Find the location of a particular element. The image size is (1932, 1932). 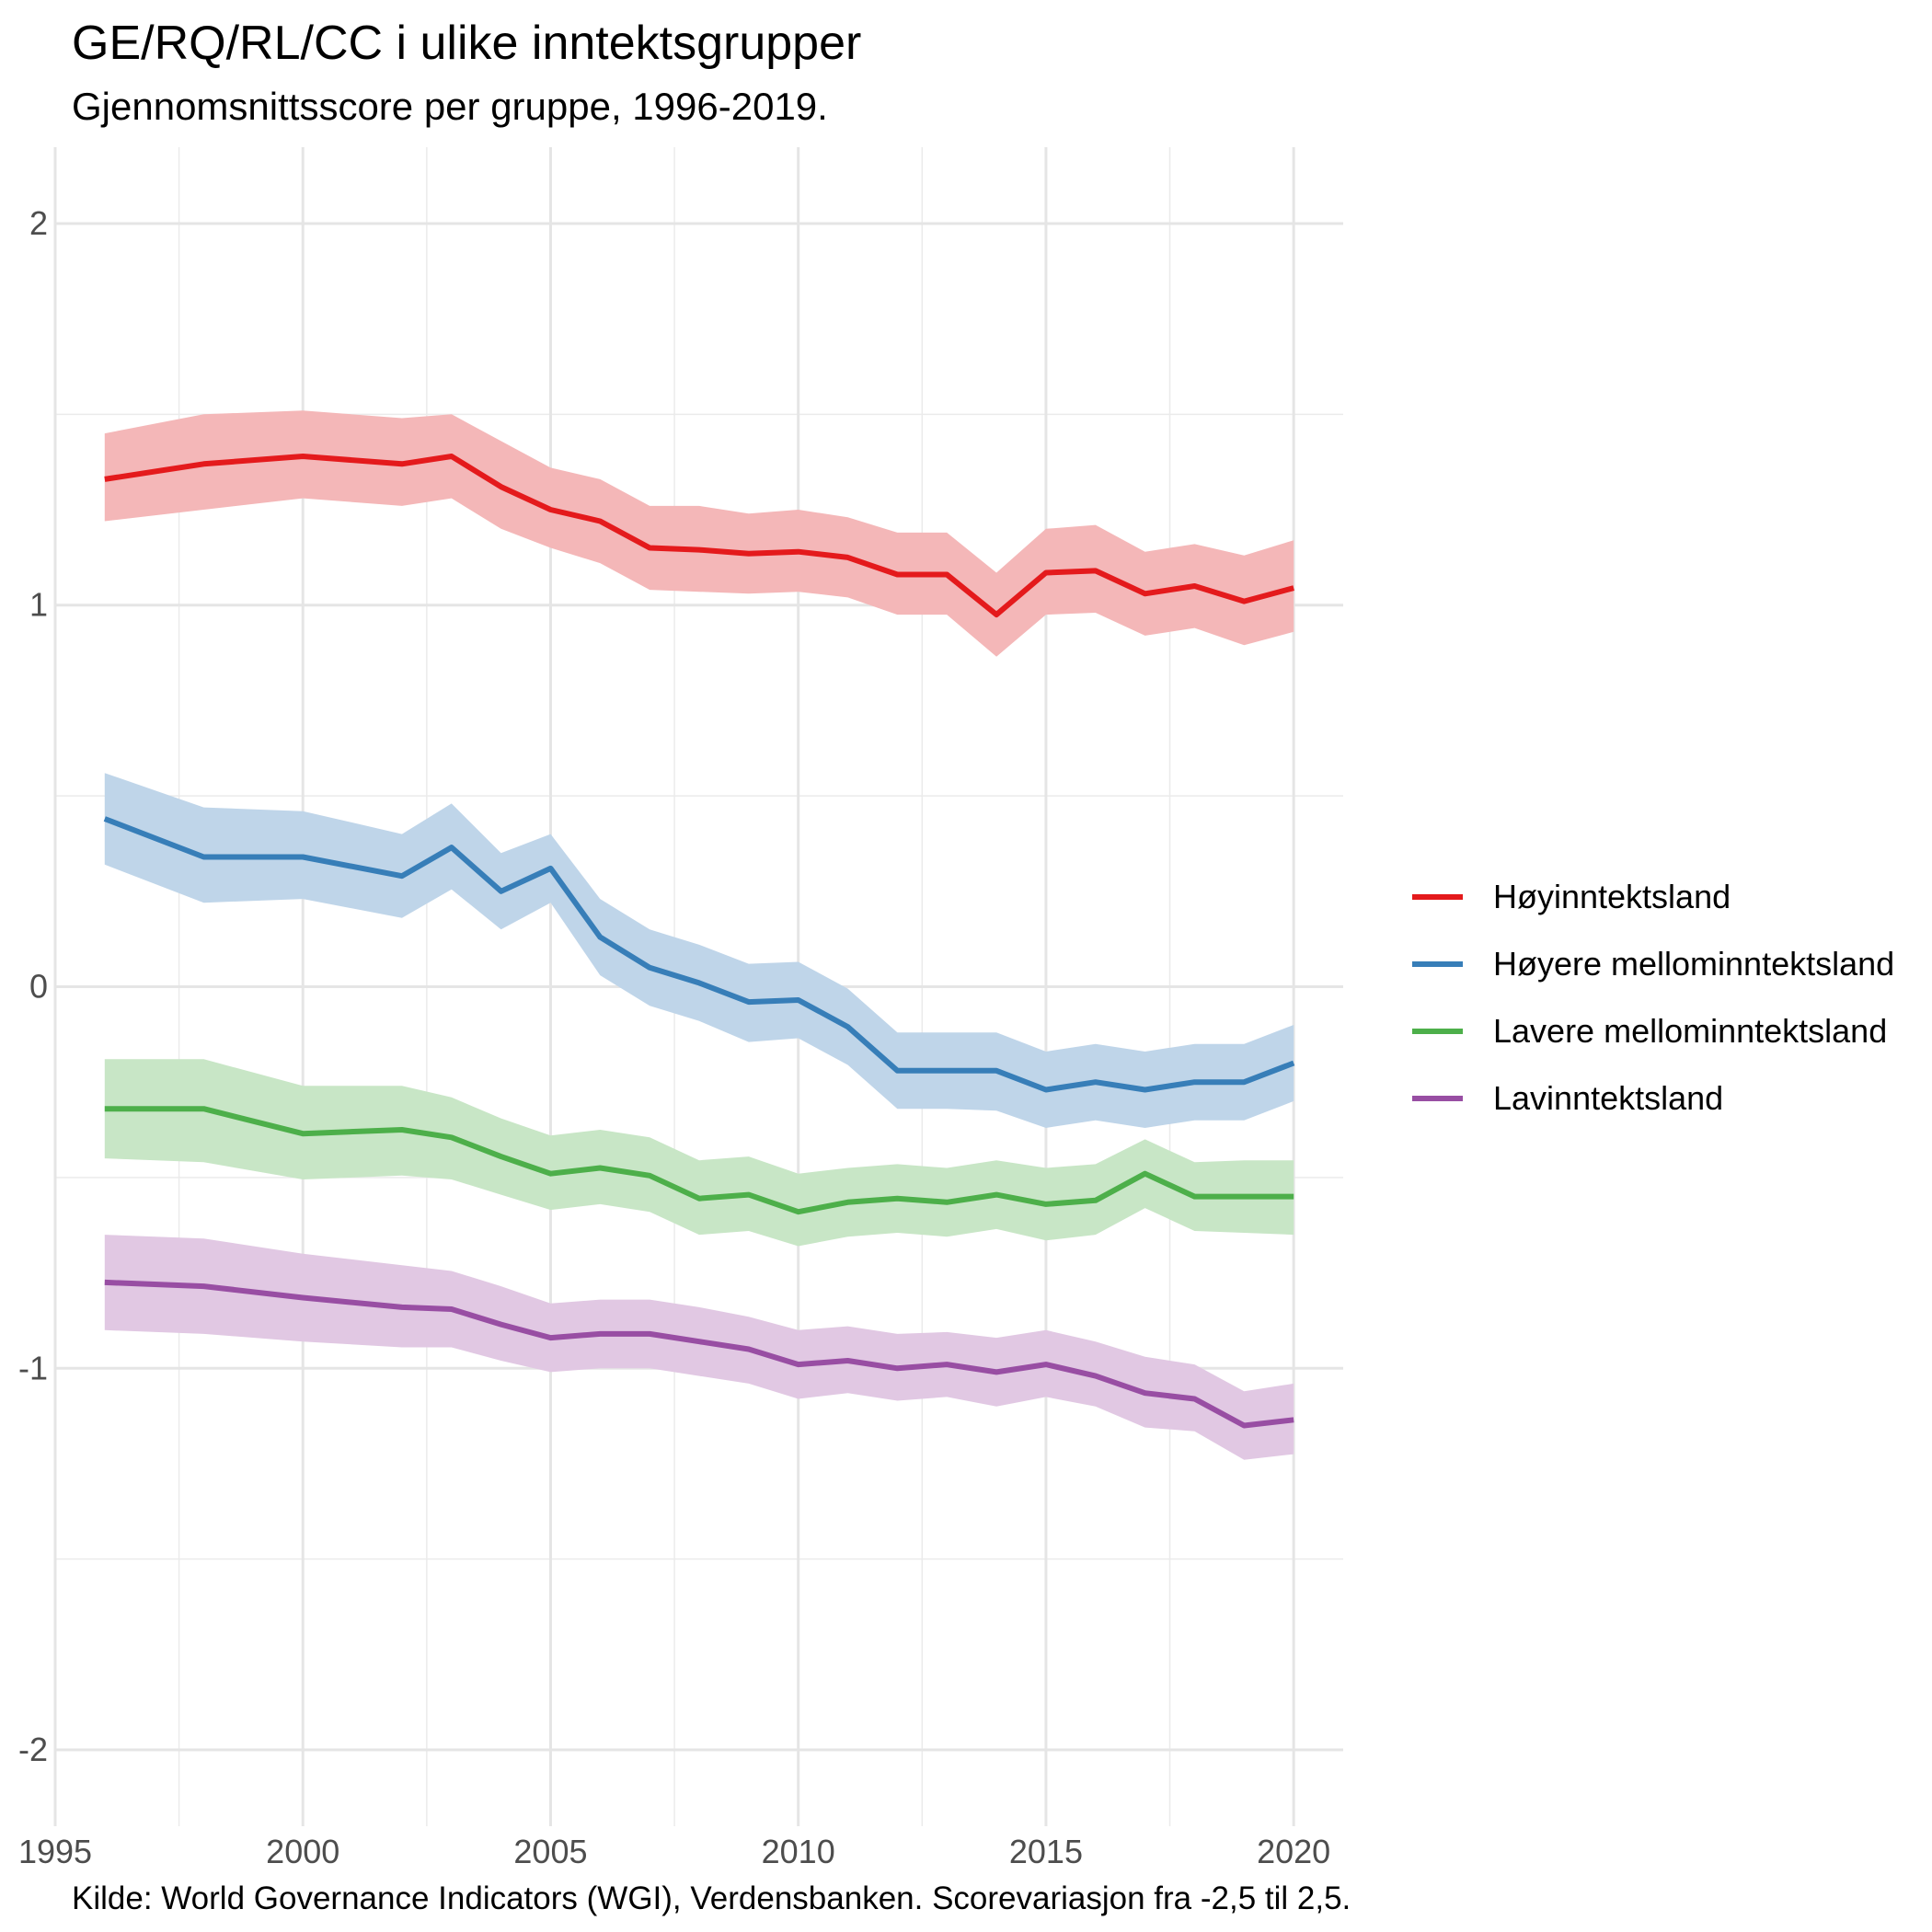

y-tick-label: 1 is located at coordinates (38, 605).